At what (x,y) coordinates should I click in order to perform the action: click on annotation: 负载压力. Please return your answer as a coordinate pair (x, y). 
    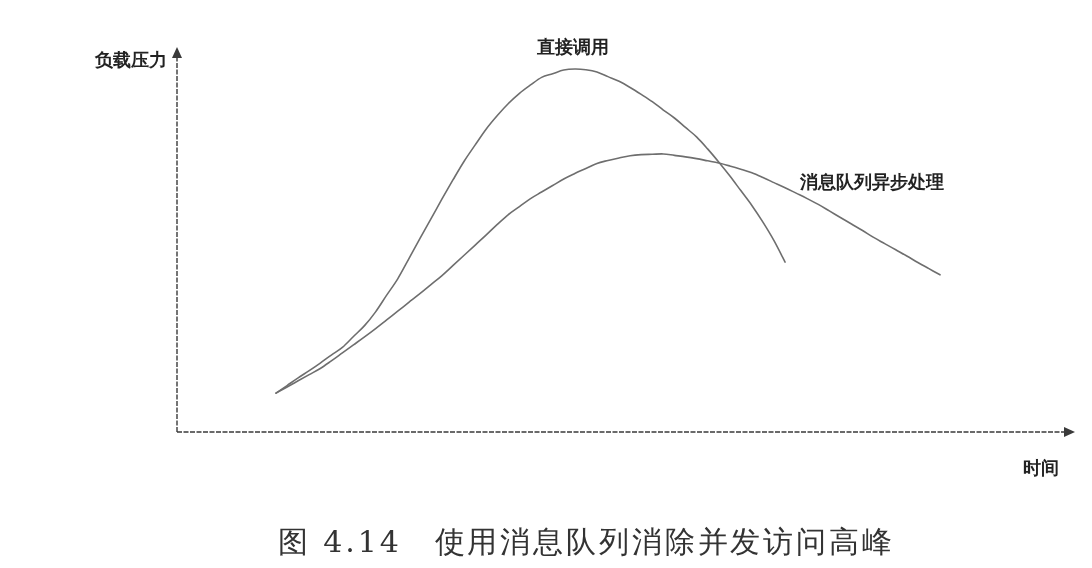
    Looking at the image, I should click on (131, 59).